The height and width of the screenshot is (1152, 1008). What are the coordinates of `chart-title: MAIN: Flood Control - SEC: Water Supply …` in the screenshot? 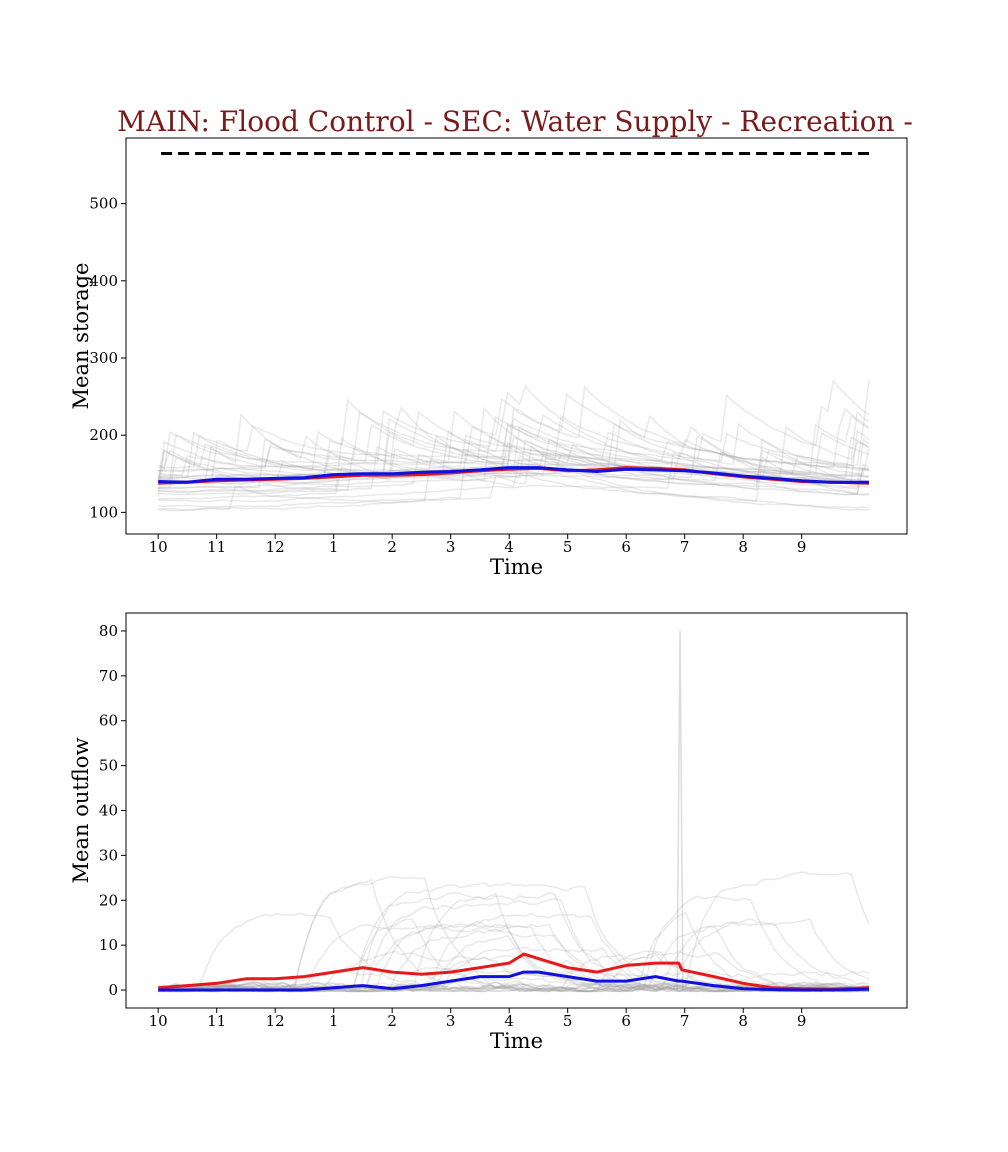 It's located at (515, 121).